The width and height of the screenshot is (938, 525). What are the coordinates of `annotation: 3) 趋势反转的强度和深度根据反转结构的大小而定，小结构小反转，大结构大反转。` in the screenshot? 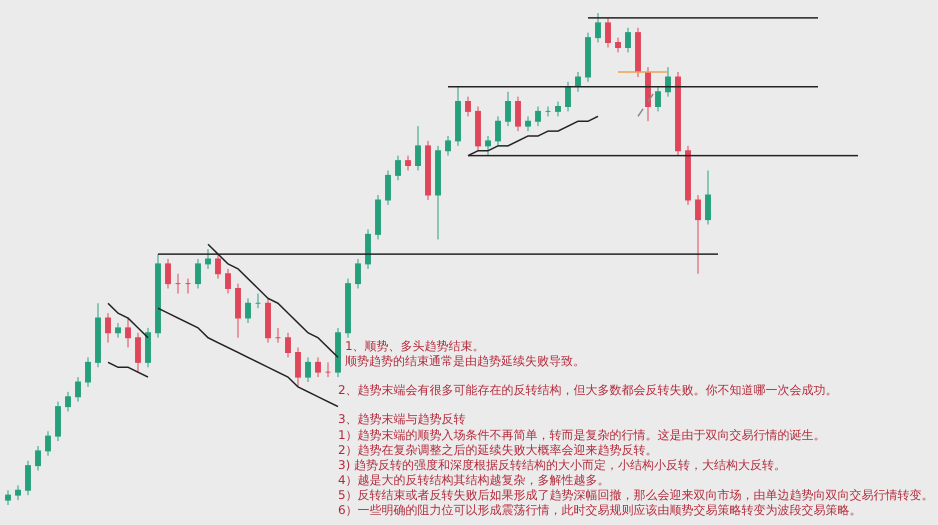 It's located at (562, 465).